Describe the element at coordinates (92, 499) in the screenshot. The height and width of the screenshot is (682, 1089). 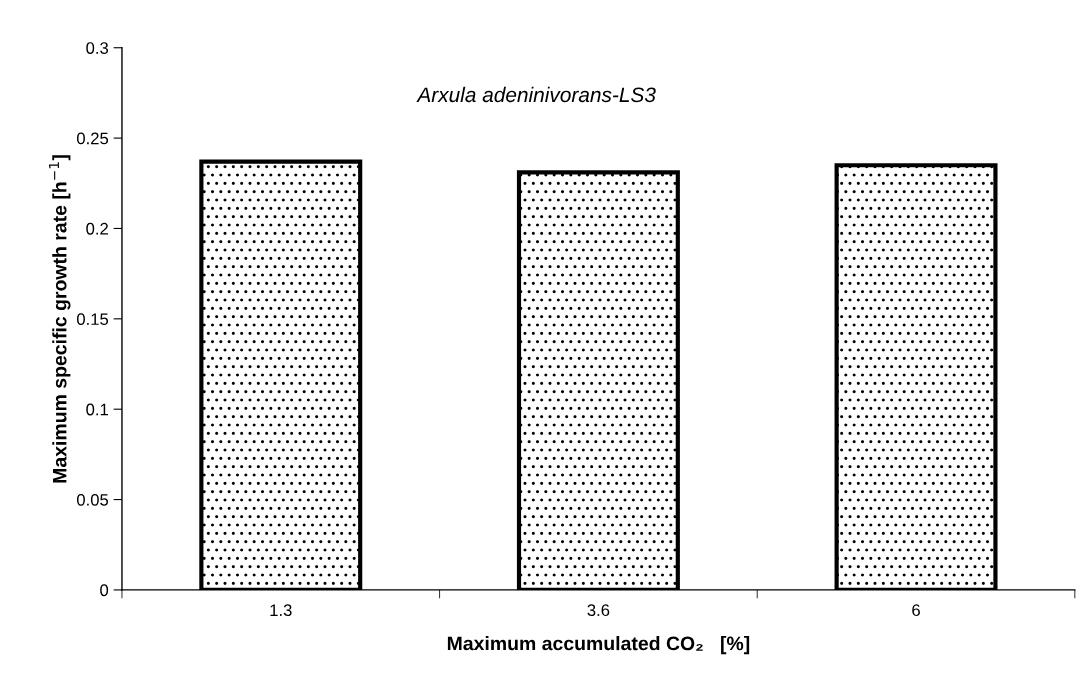
I see `y-tick-label: 0.05` at that location.